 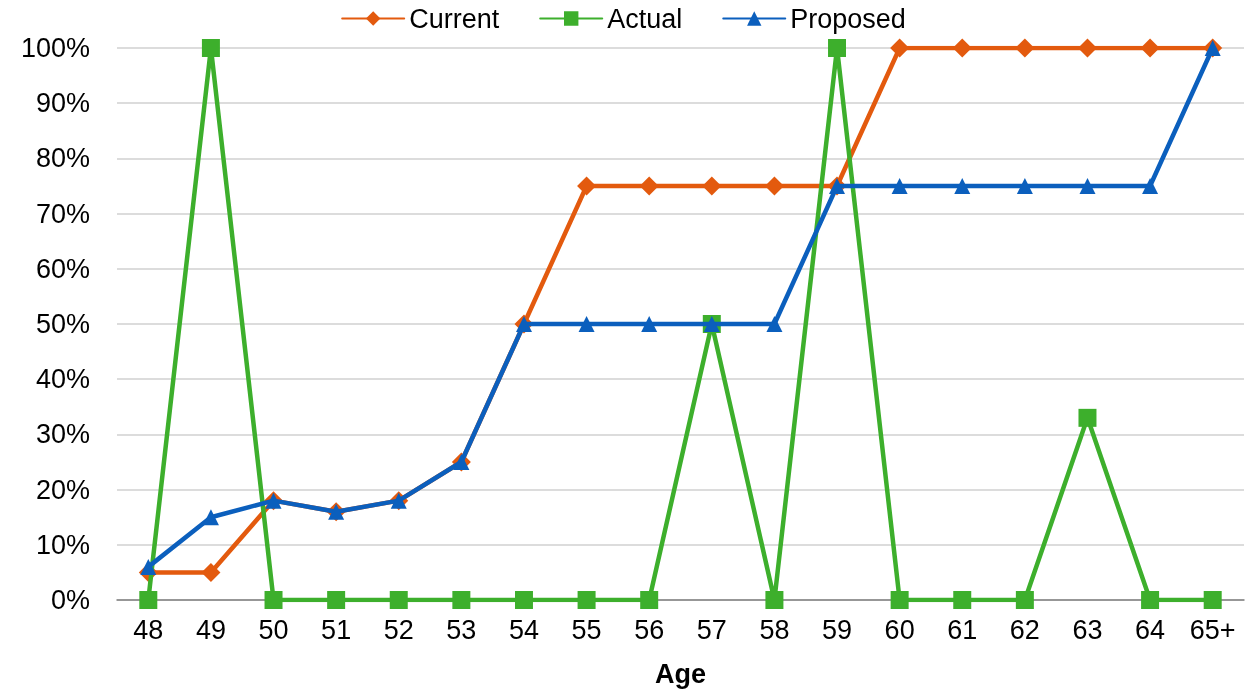 I want to click on y-tick-label: 90%, so click(x=62, y=103).